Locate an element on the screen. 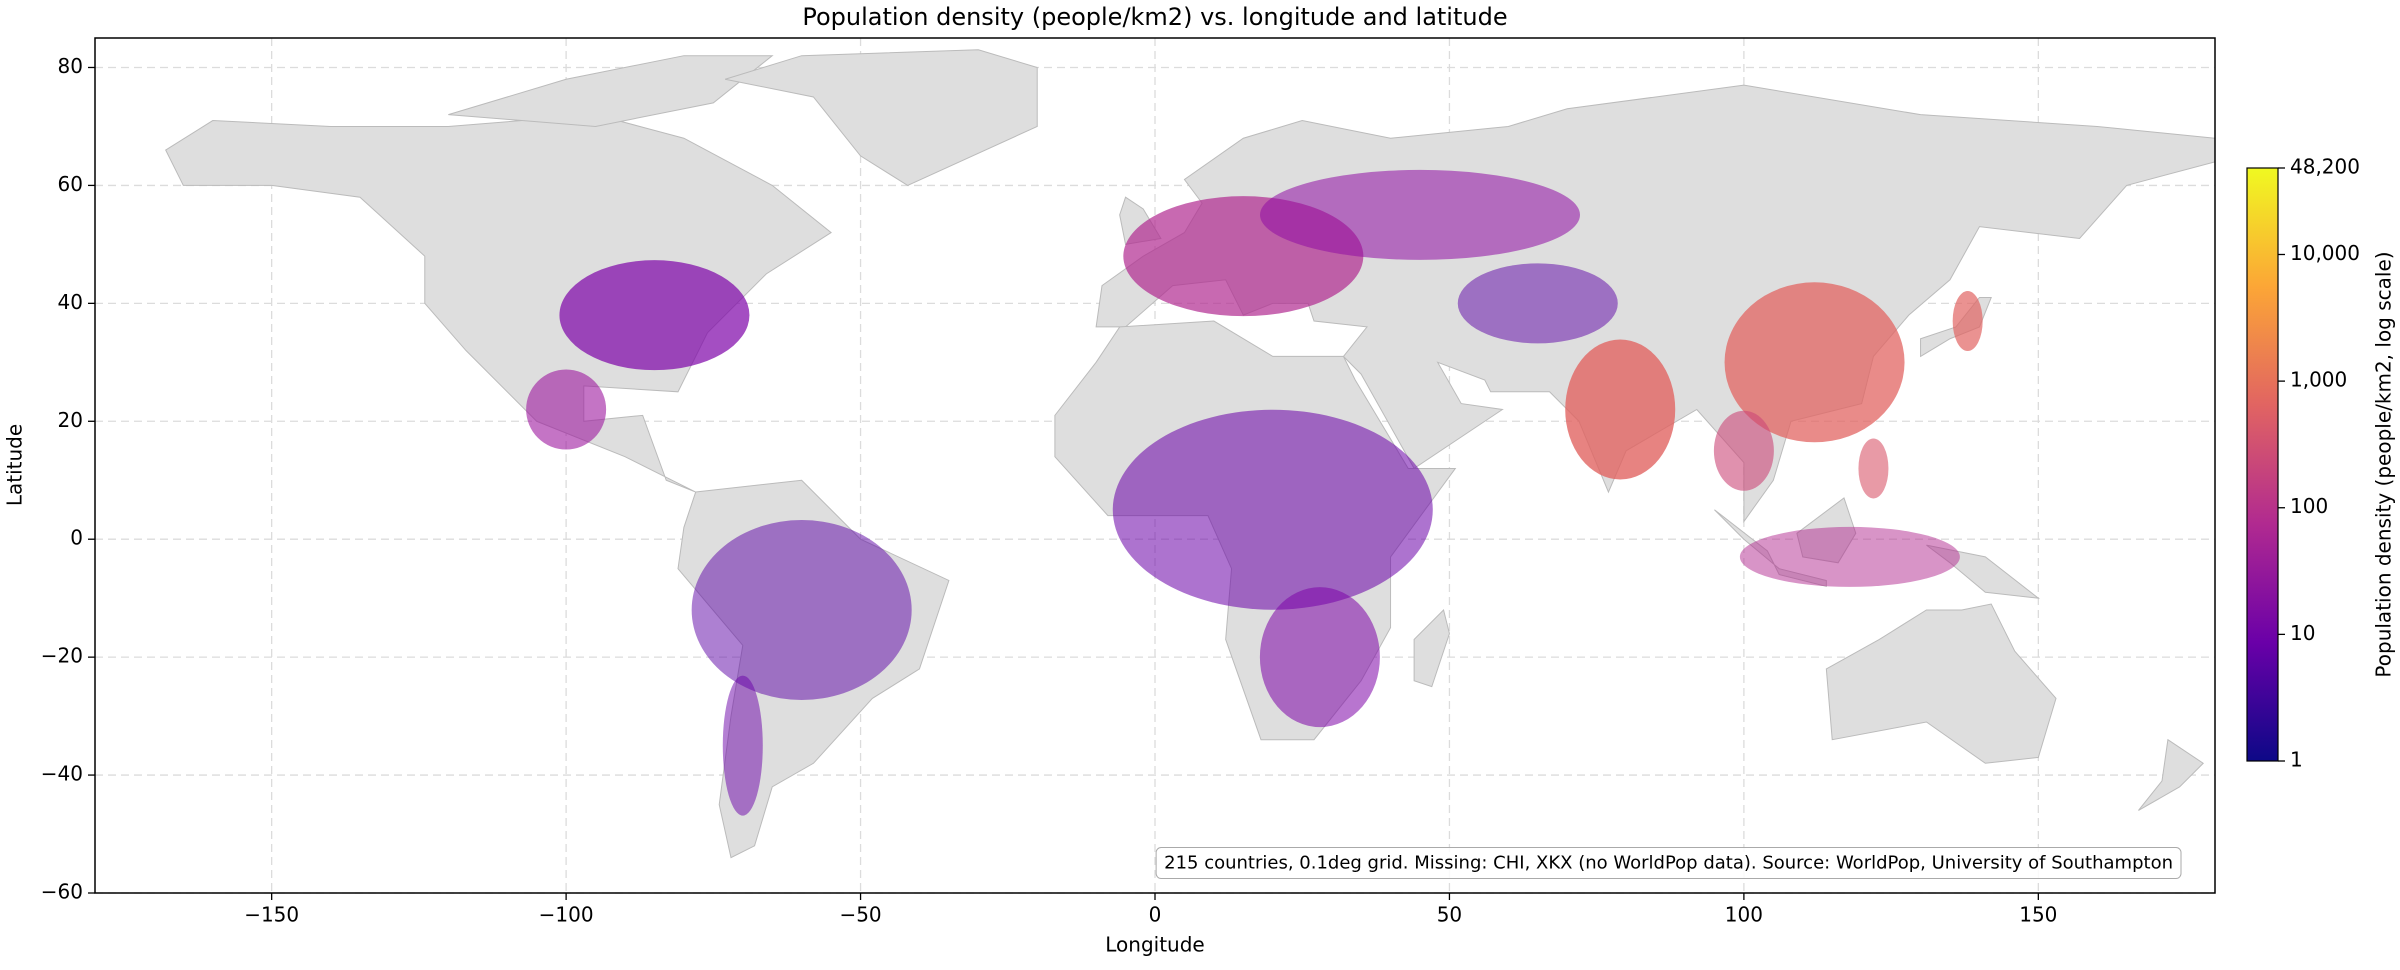 This screenshot has width=2400, height=970. x-tick-label: 100 is located at coordinates (1744, 915).